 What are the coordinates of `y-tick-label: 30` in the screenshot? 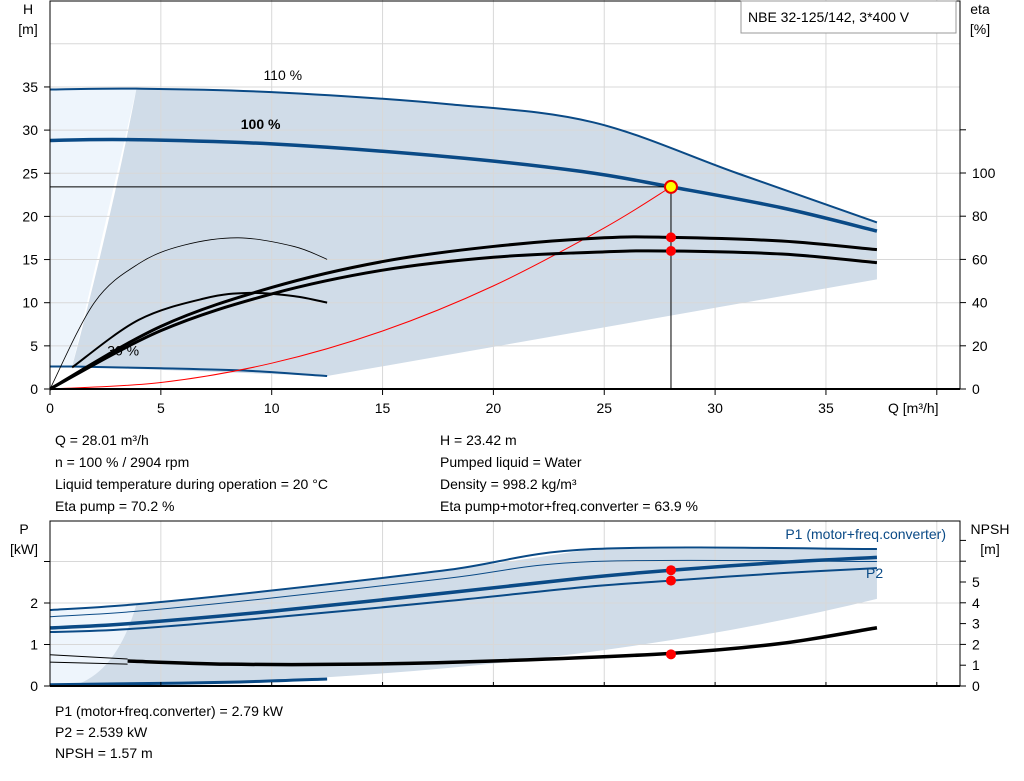 It's located at (30, 130).